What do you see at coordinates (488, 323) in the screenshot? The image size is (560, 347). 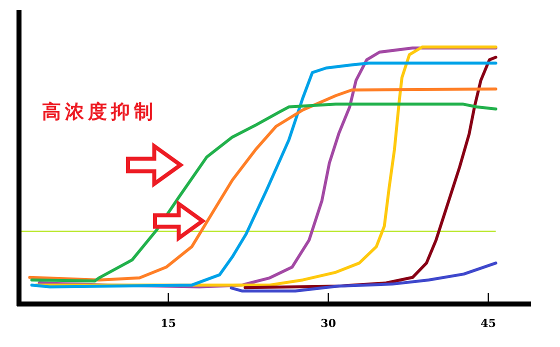 I see `x-tick-label: 45` at bounding box center [488, 323].